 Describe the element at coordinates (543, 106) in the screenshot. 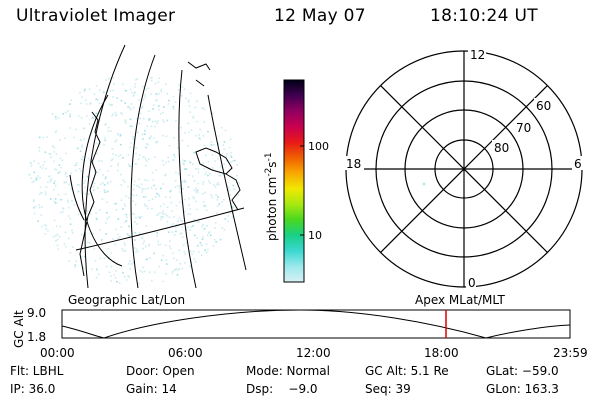

I see `mlat-label-60: 60` at that location.